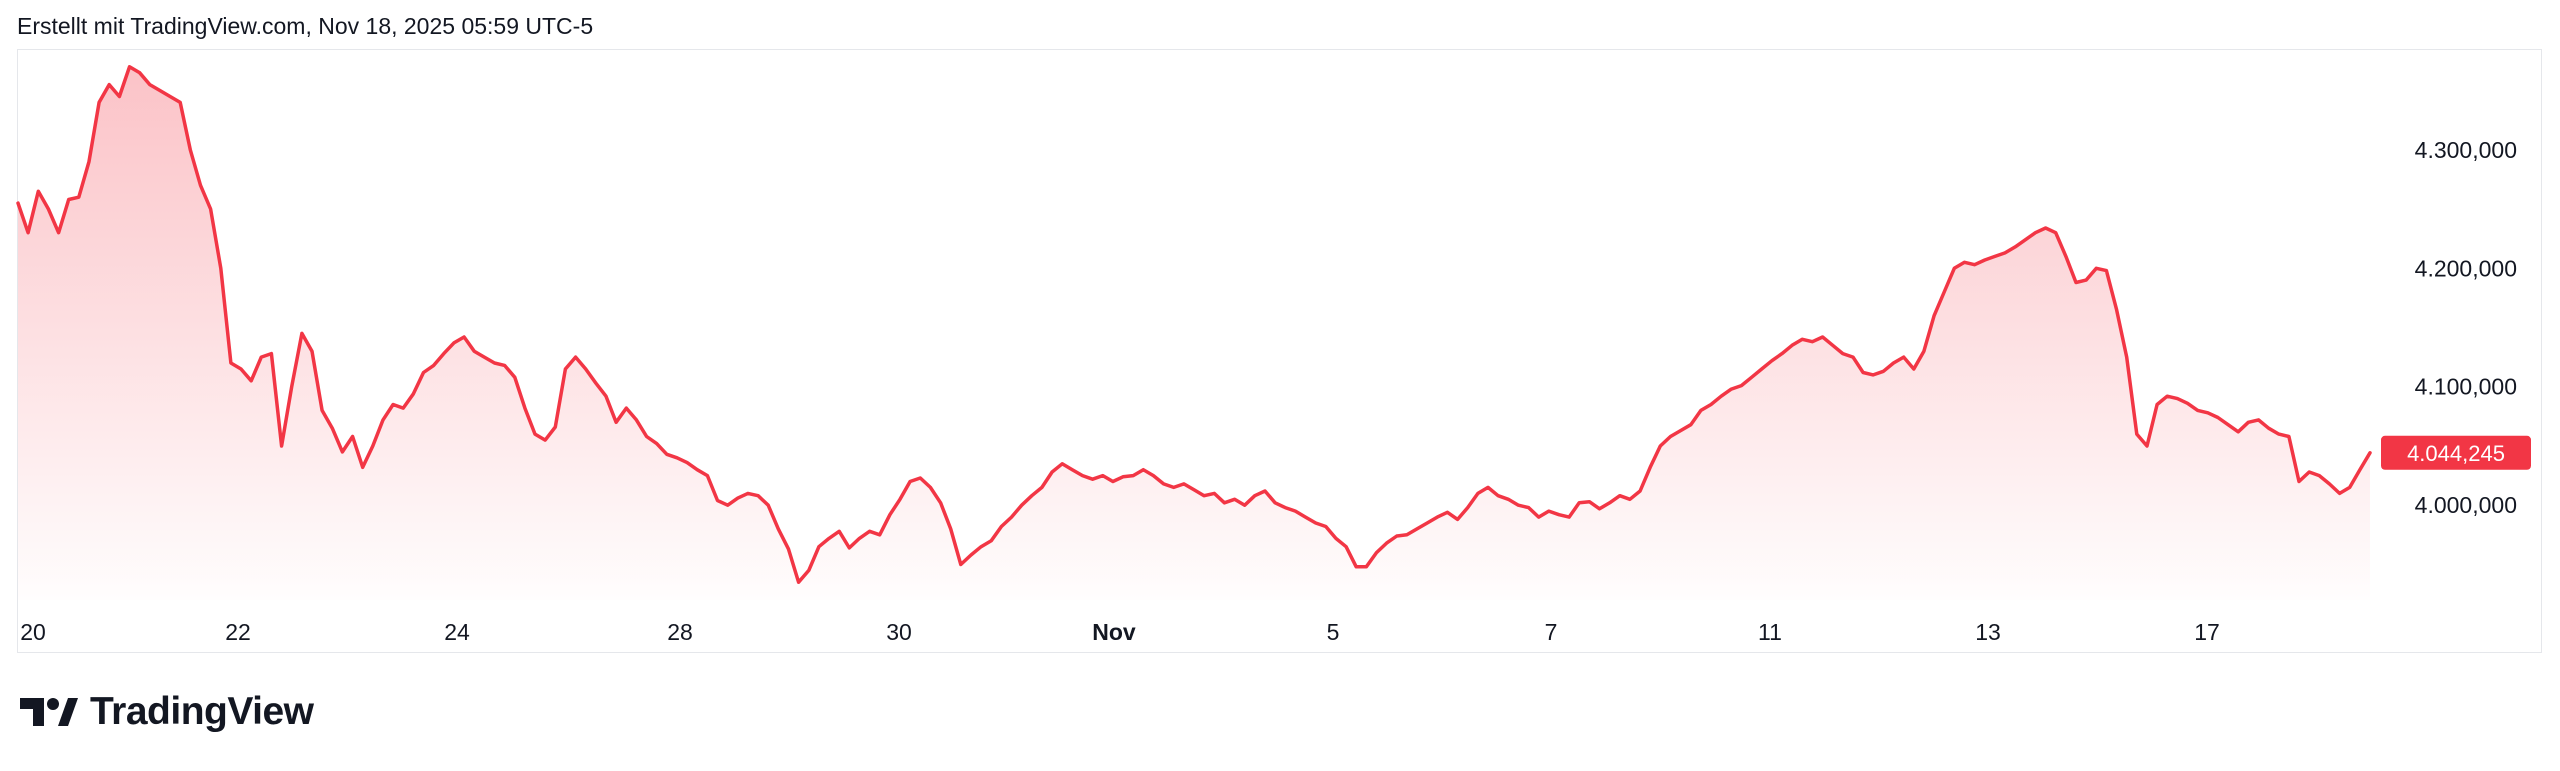  I want to click on y-axis: 4.300,000 4.200,000 4.100,000 4.000,000, so click(2466, 327).